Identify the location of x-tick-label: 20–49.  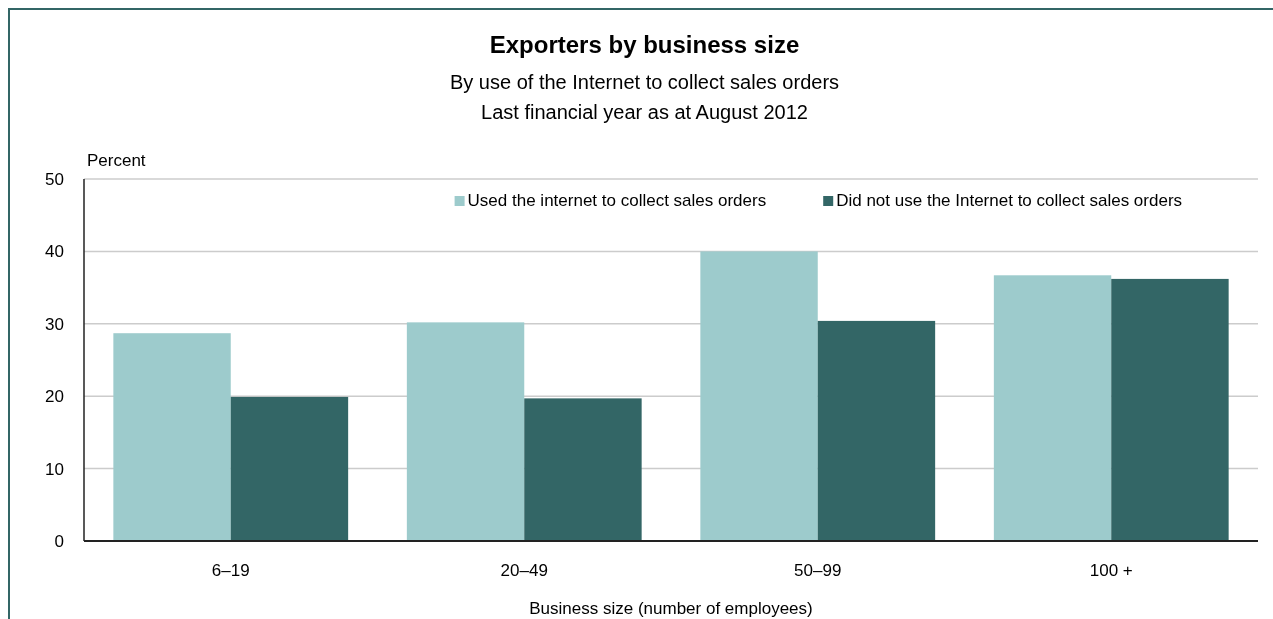
(524, 570).